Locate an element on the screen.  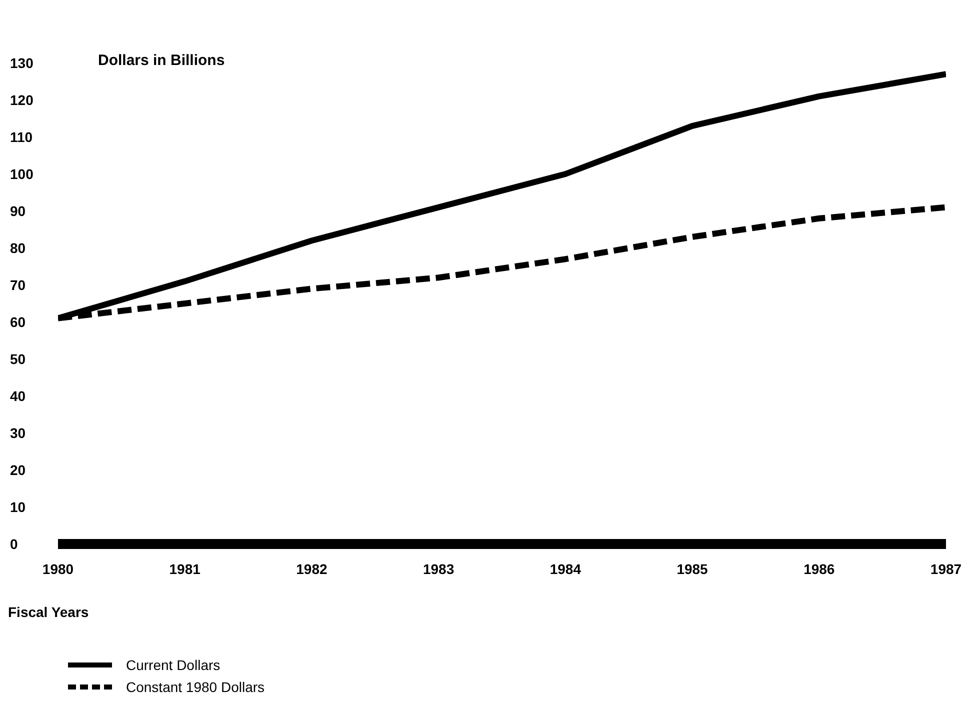
y-tick-label: 90 is located at coordinates (18, 210).